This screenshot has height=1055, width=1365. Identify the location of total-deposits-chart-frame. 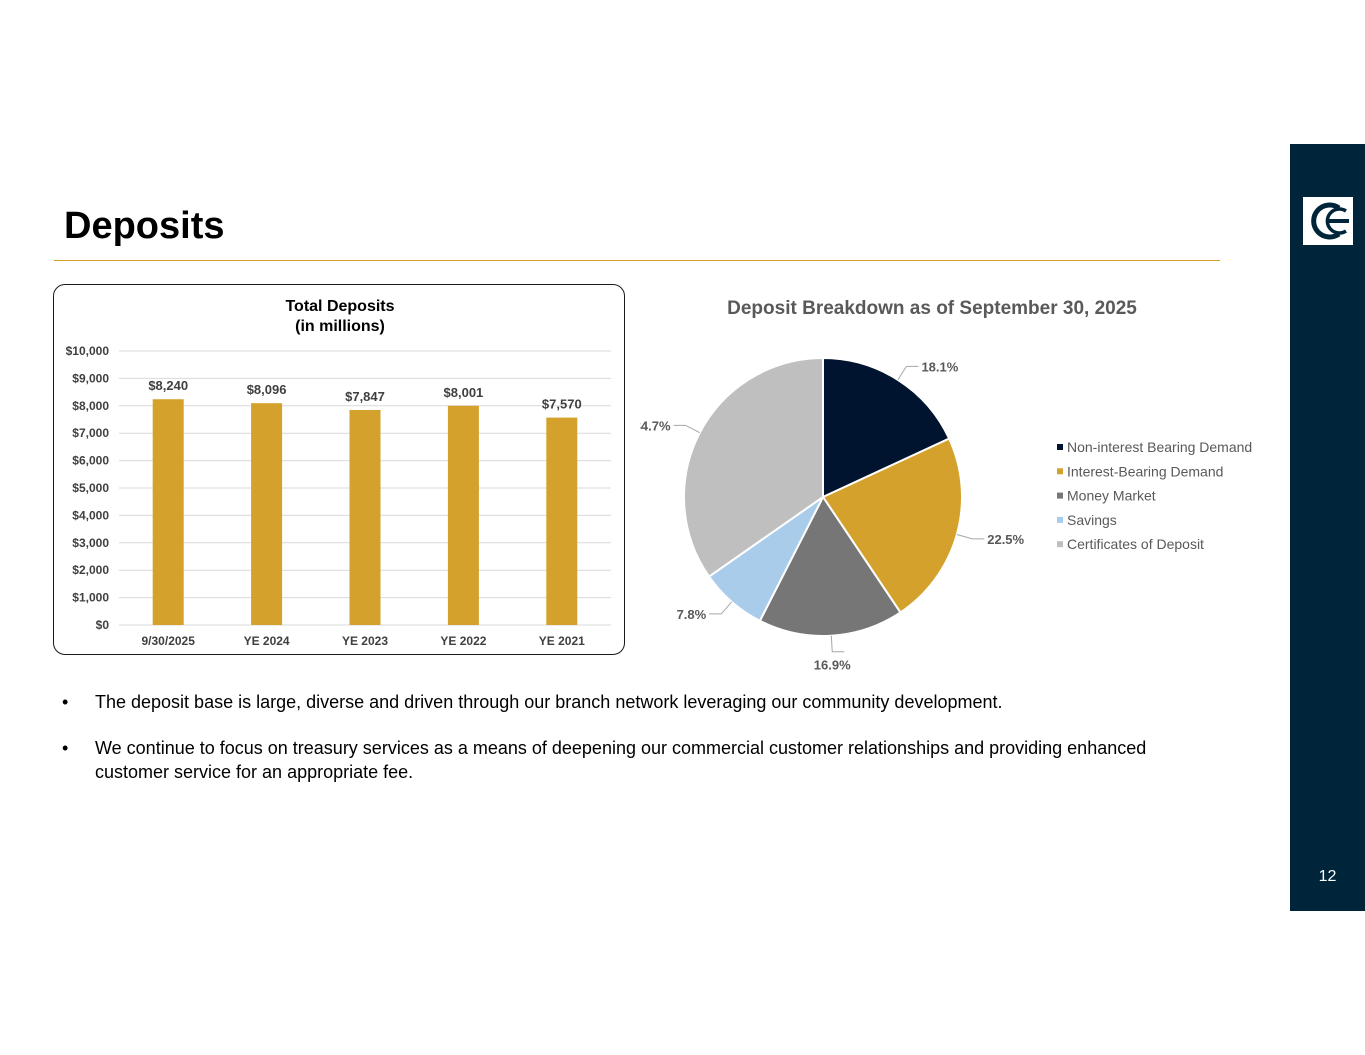
(339, 469).